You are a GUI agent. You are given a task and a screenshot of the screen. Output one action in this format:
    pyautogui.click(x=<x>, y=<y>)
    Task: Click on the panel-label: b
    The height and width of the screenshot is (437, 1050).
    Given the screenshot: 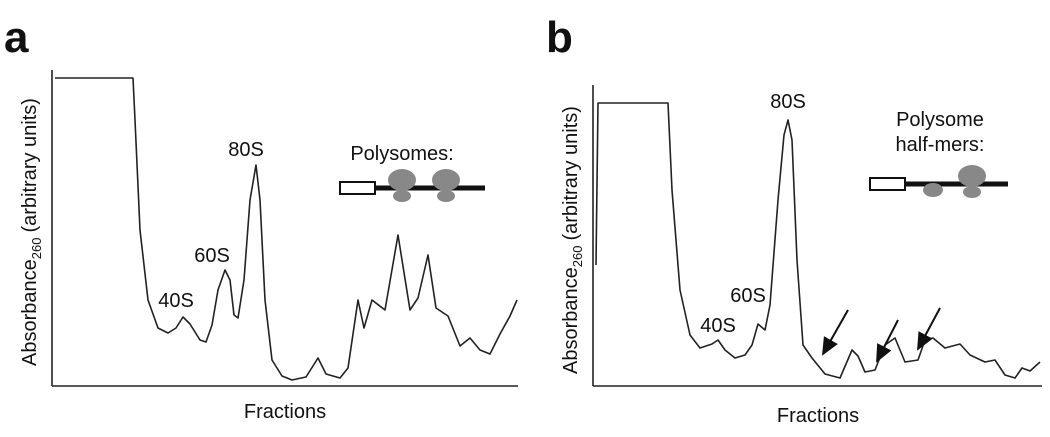 What is the action you would take?
    pyautogui.click(x=559, y=37)
    